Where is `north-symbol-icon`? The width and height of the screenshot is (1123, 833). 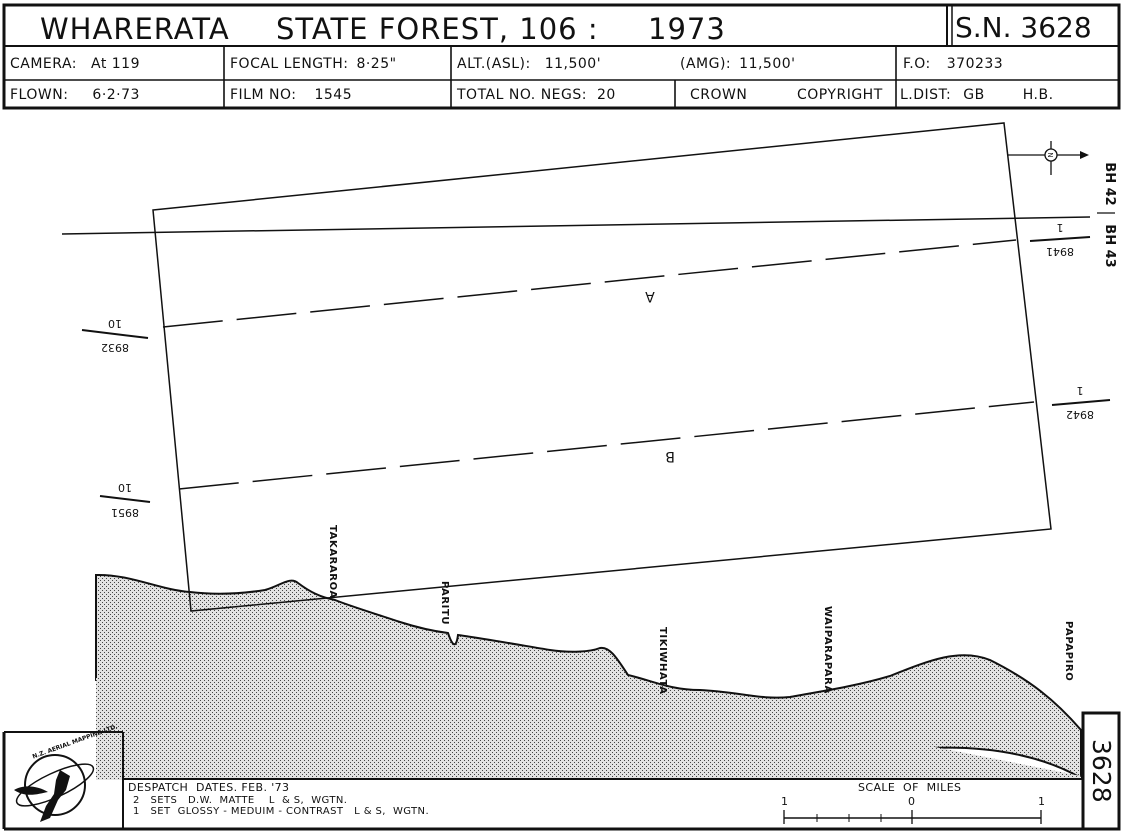
north-symbol-icon is located at coordinates (1051, 155).